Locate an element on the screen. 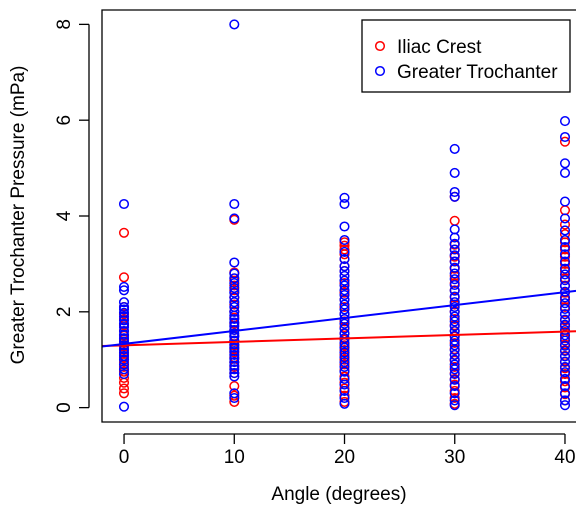  greater-trochanter-fit-line is located at coordinates (338, 318).